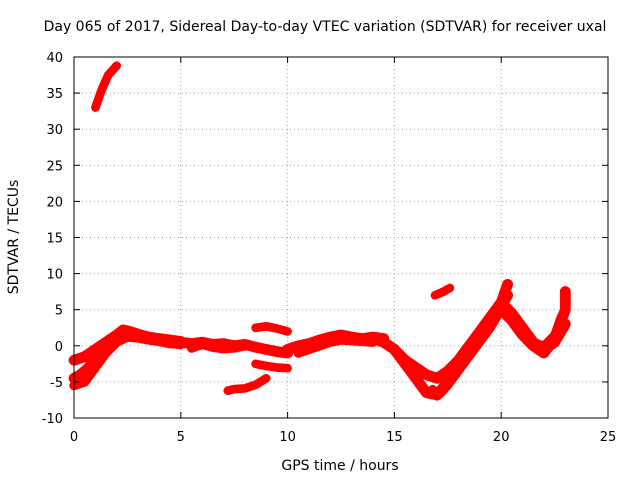 The width and height of the screenshot is (640, 480). What do you see at coordinates (54, 94) in the screenshot?
I see `y-tick-label: 35` at bounding box center [54, 94].